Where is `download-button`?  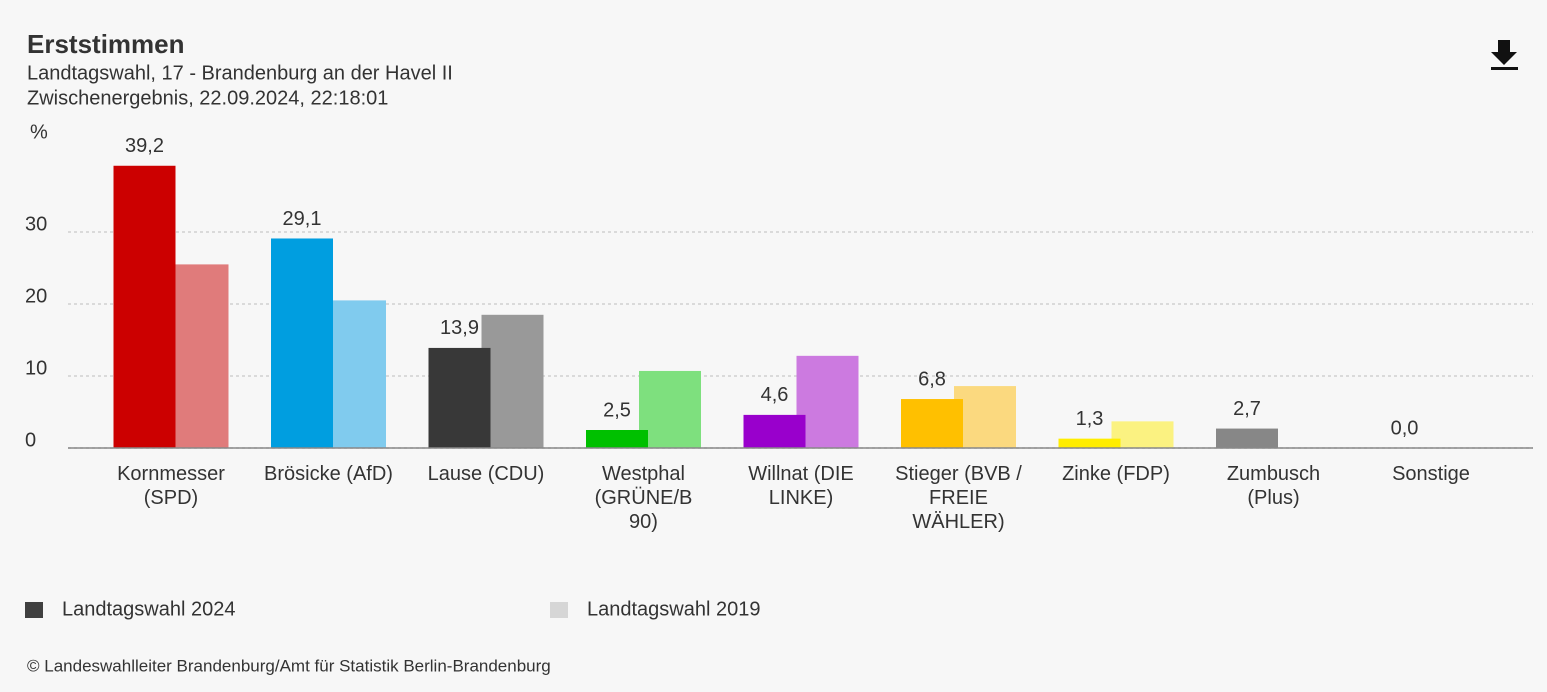 download-button is located at coordinates (1504, 55).